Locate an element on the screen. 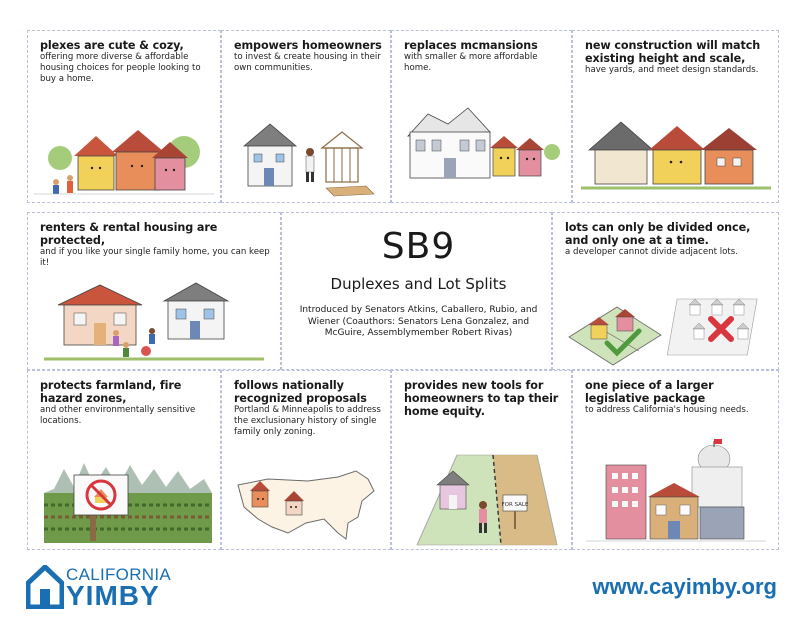 This screenshot has width=805, height=635. flag-icon is located at coordinates (717, 441).